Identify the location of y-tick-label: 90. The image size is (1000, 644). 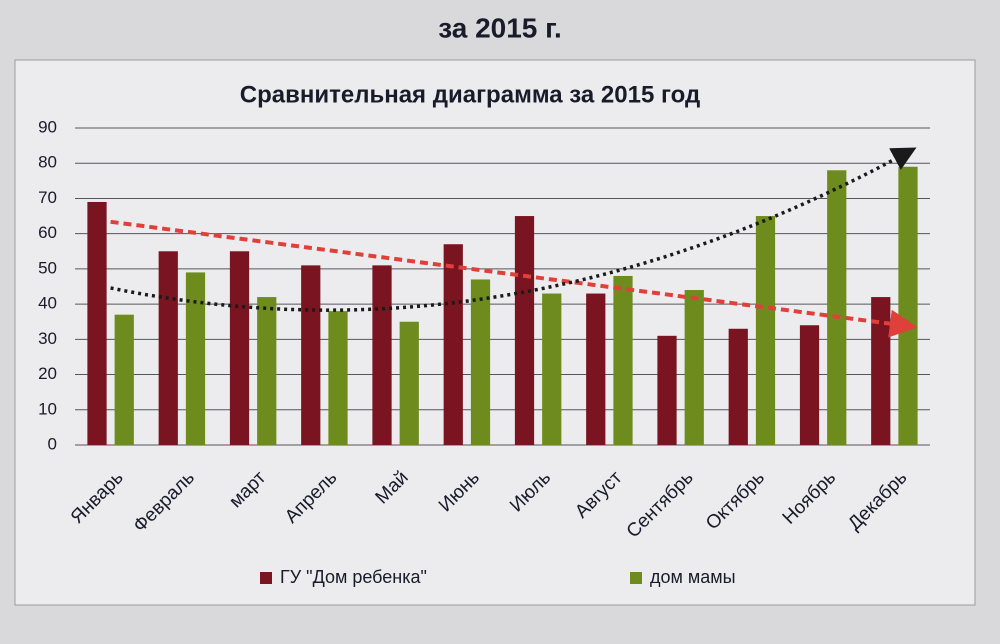
(47, 126).